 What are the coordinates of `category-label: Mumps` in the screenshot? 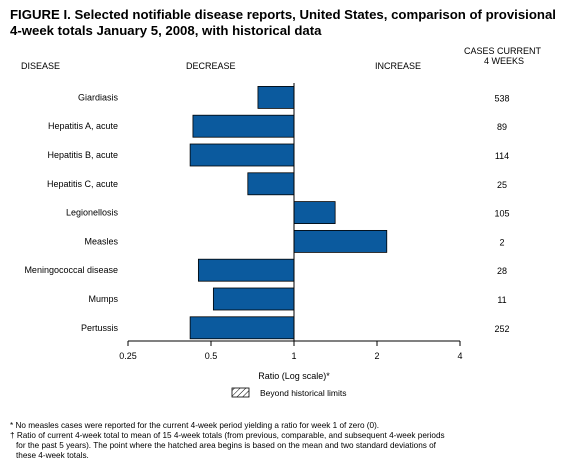 It's located at (103, 299).